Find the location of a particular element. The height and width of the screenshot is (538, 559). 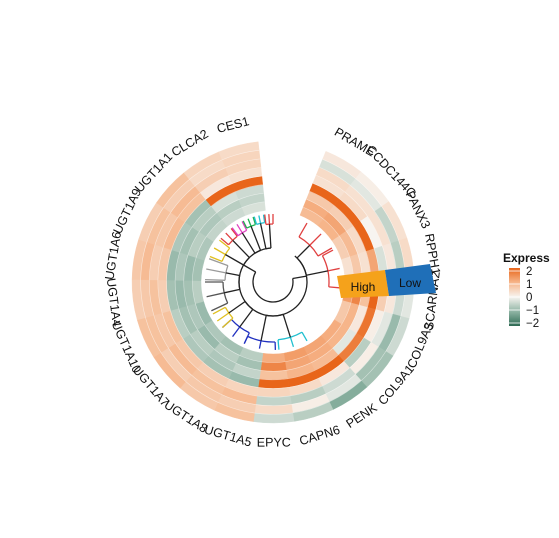

legend-tick-label: 0 is located at coordinates (529, 298).